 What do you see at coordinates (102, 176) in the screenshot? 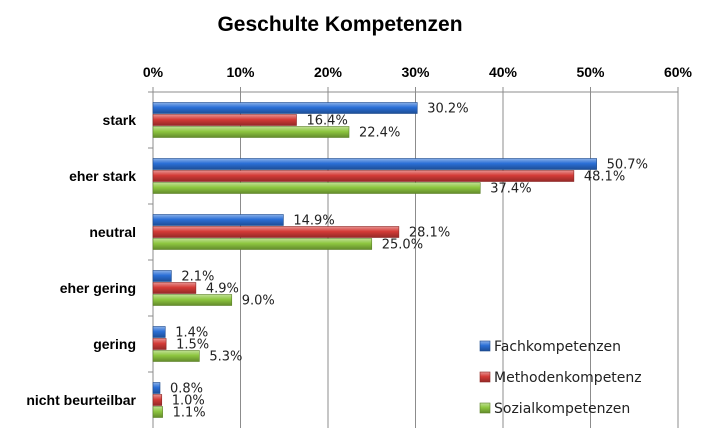
I see `category-label: eher stark` at bounding box center [102, 176].